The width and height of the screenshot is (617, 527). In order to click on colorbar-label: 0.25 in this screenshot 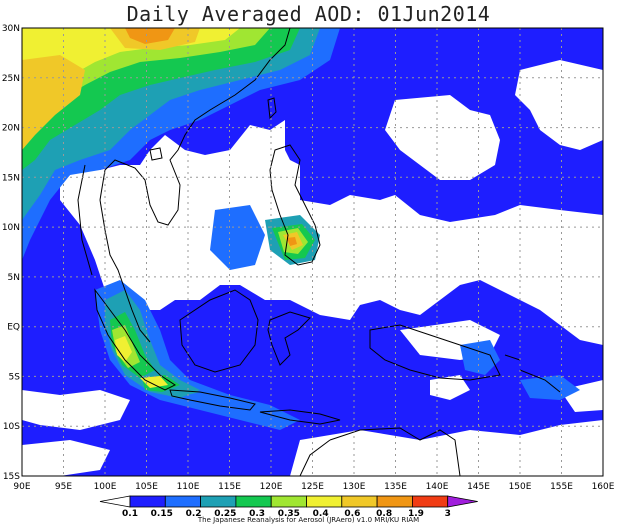, I will do `click(225, 514)`.